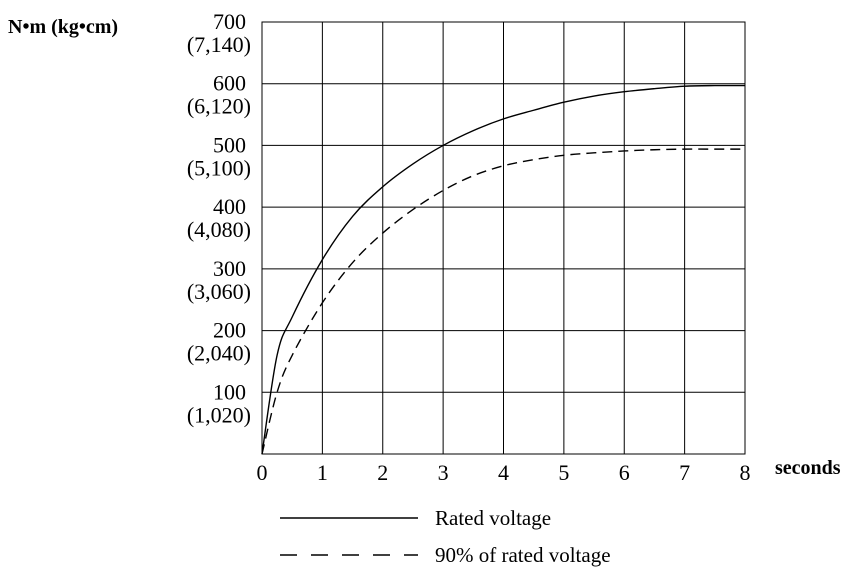 This screenshot has height=568, width=863. I want to click on y-tick-sublabel-100: (1,020), so click(219, 414).